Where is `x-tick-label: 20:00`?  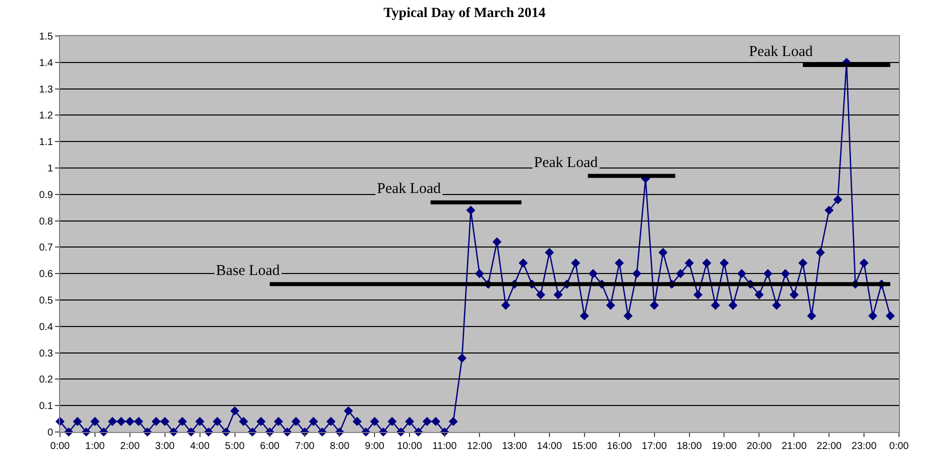 x-tick-label: 20:00 is located at coordinates (759, 446).